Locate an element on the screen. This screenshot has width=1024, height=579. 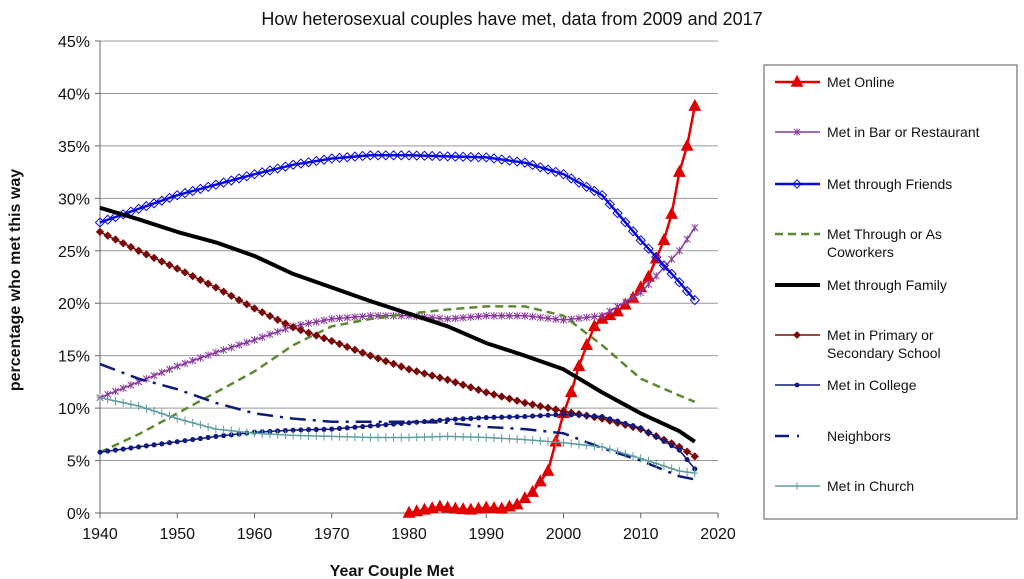
series-met-in-church is located at coordinates (397, 435).